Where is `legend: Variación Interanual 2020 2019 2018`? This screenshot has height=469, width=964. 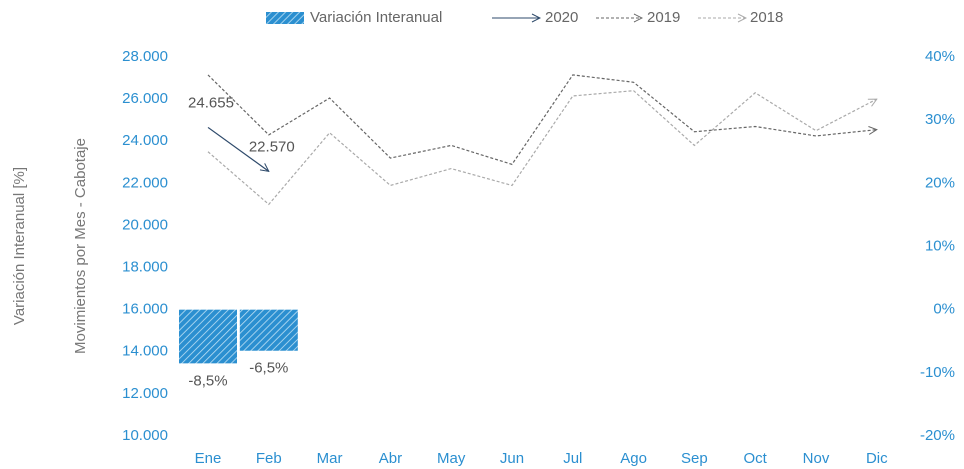
legend: Variación Interanual 2020 2019 2018 is located at coordinates (524, 17).